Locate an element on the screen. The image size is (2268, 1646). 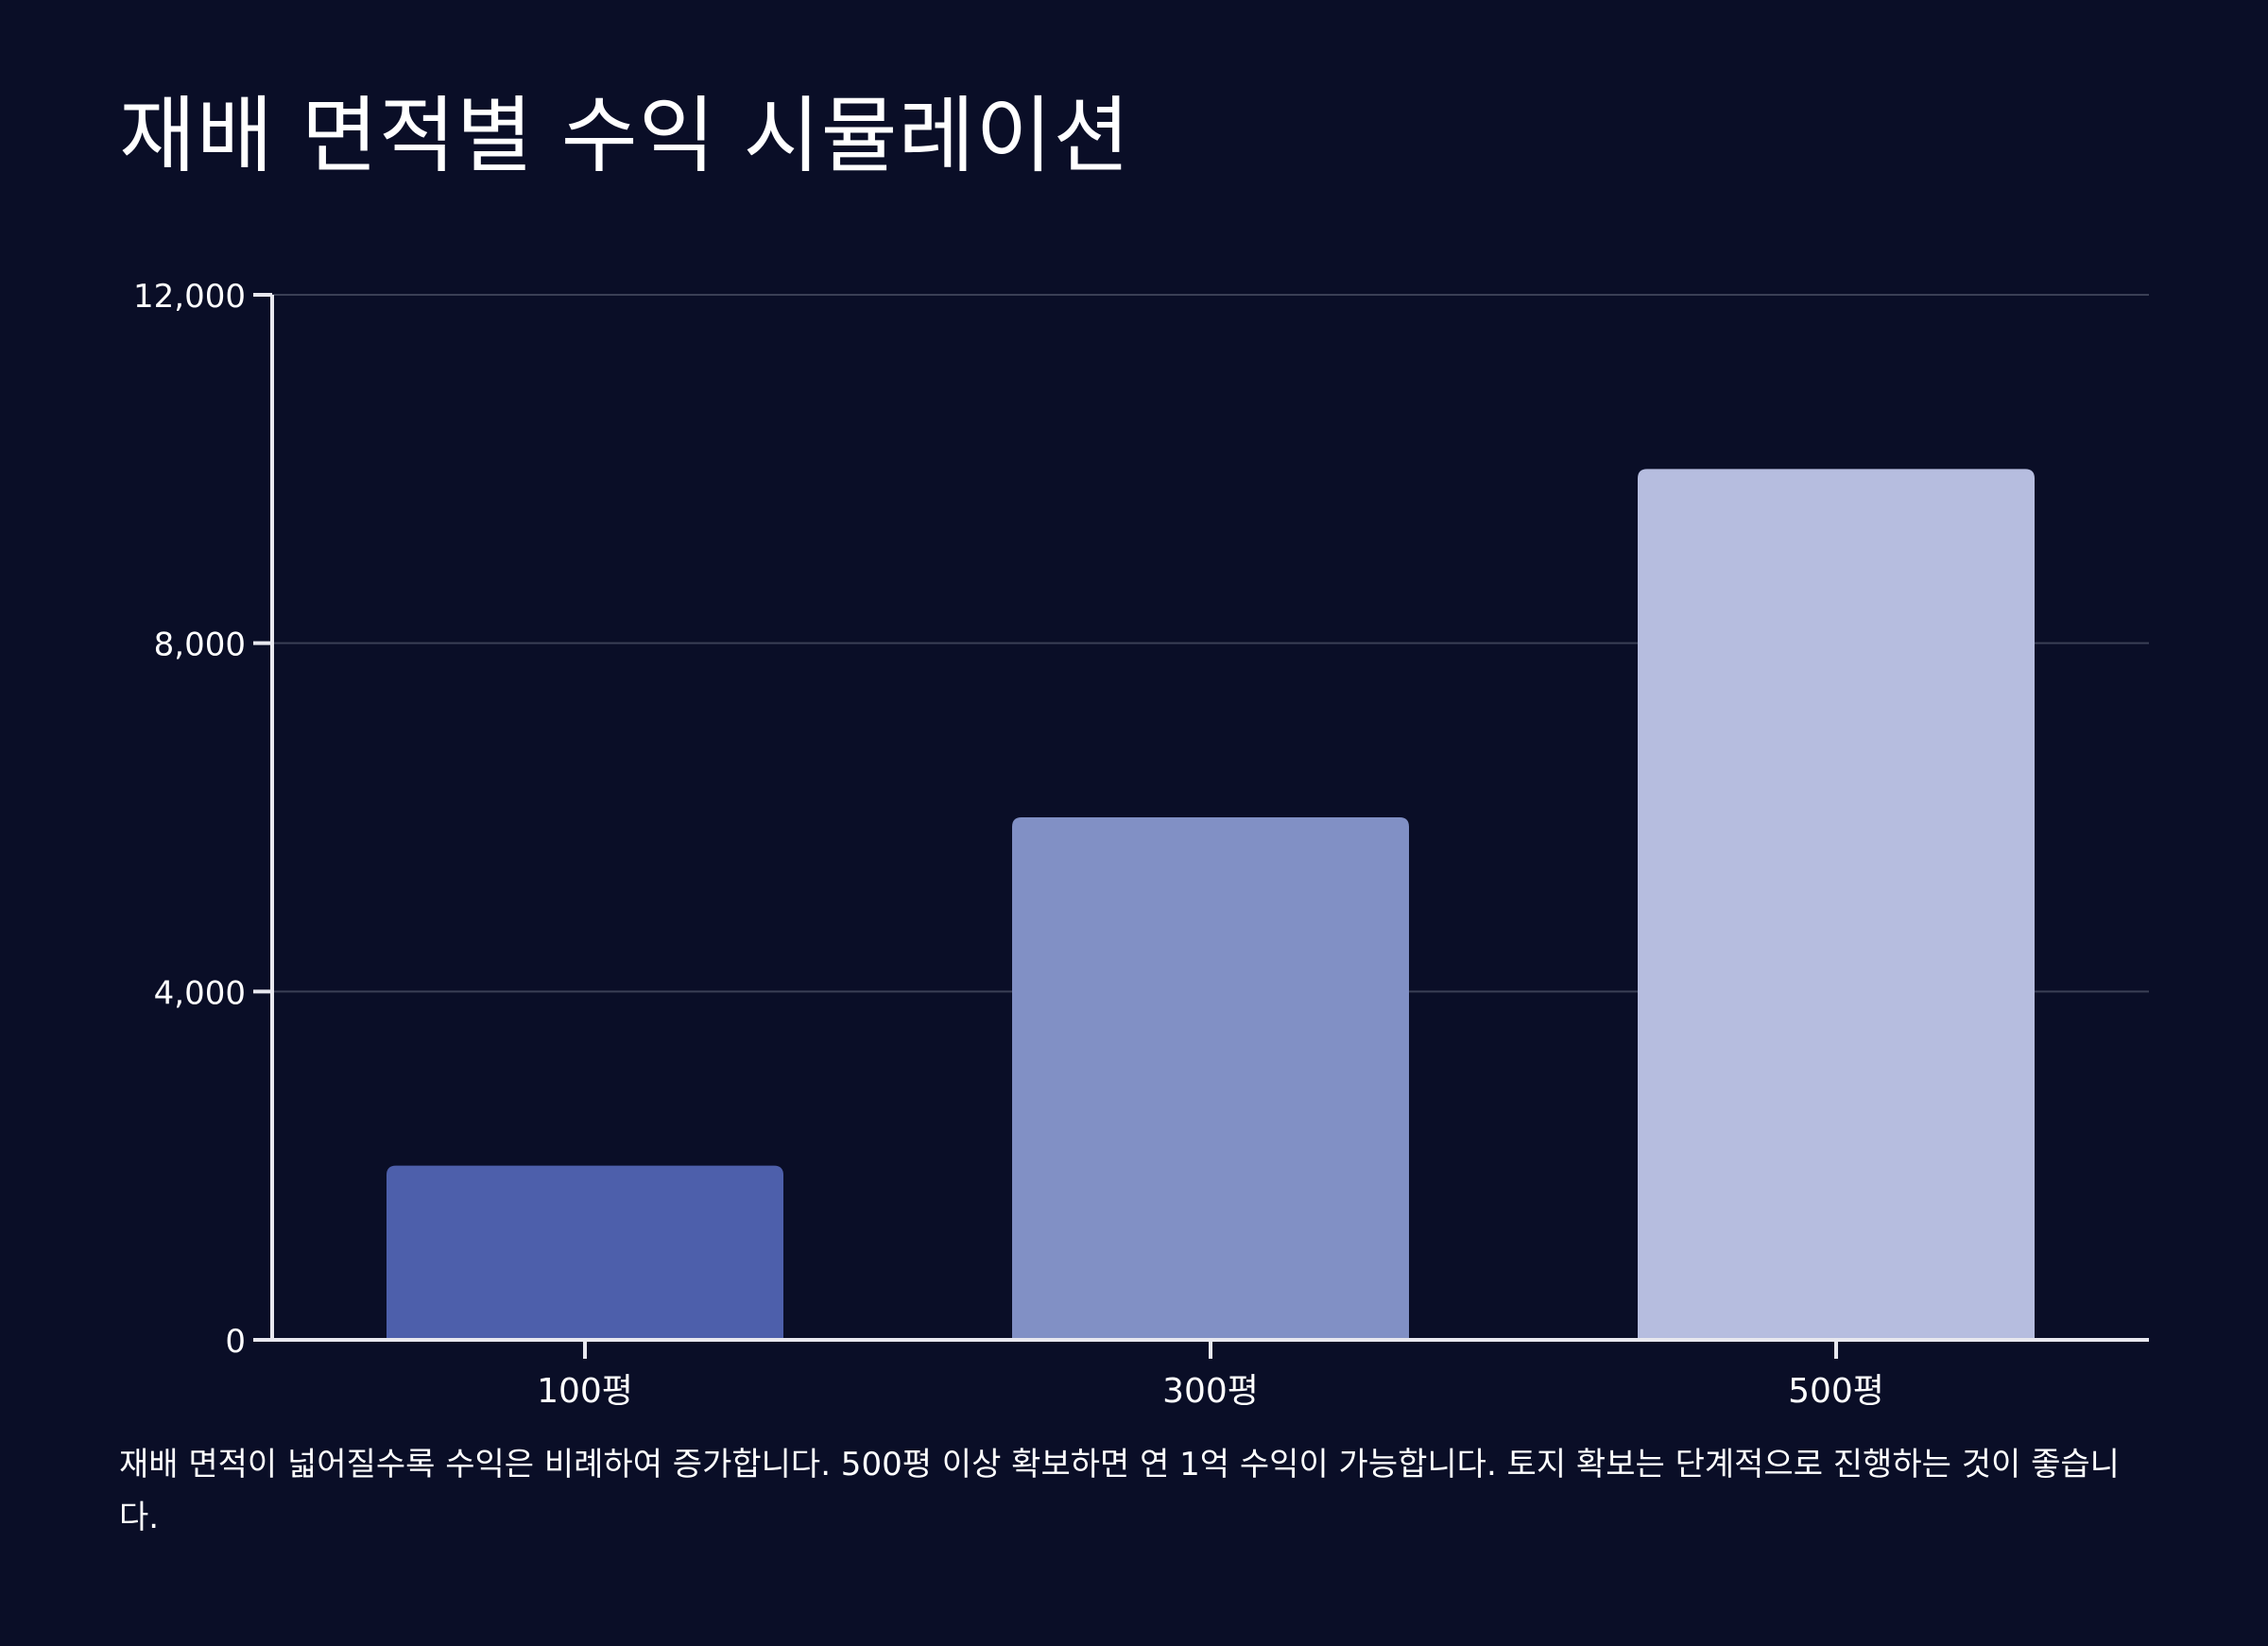
y-tick-label: 4,000 is located at coordinates (200, 993).